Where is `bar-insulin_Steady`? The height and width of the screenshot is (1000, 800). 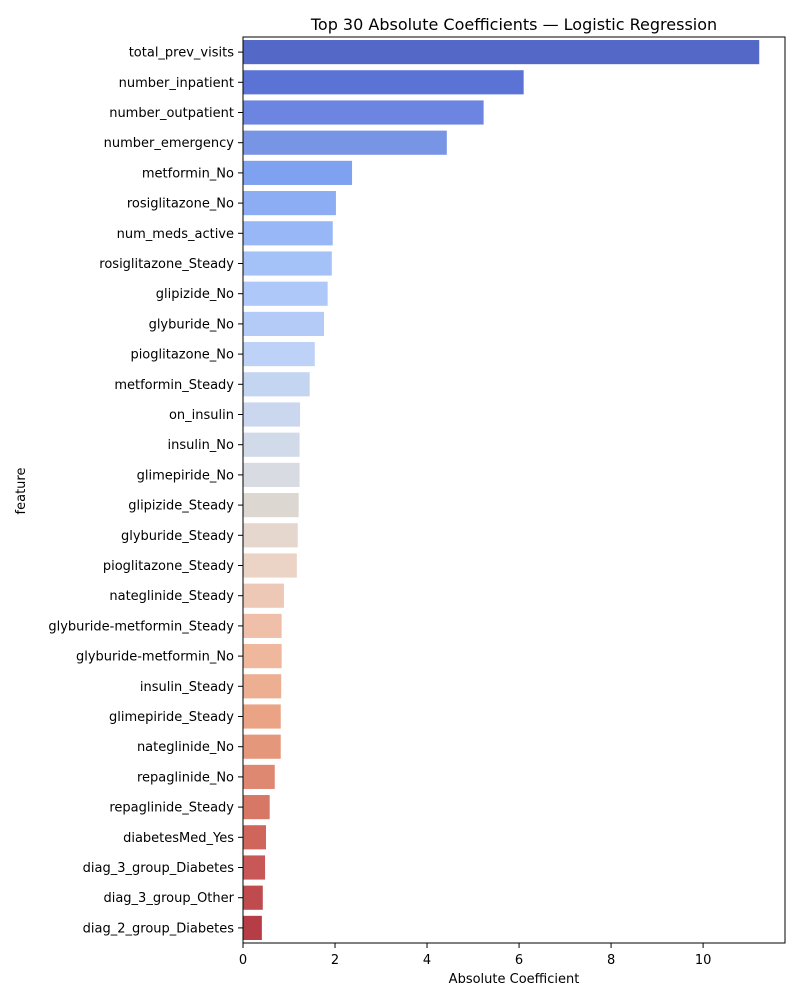 bar-insulin_Steady is located at coordinates (262, 686).